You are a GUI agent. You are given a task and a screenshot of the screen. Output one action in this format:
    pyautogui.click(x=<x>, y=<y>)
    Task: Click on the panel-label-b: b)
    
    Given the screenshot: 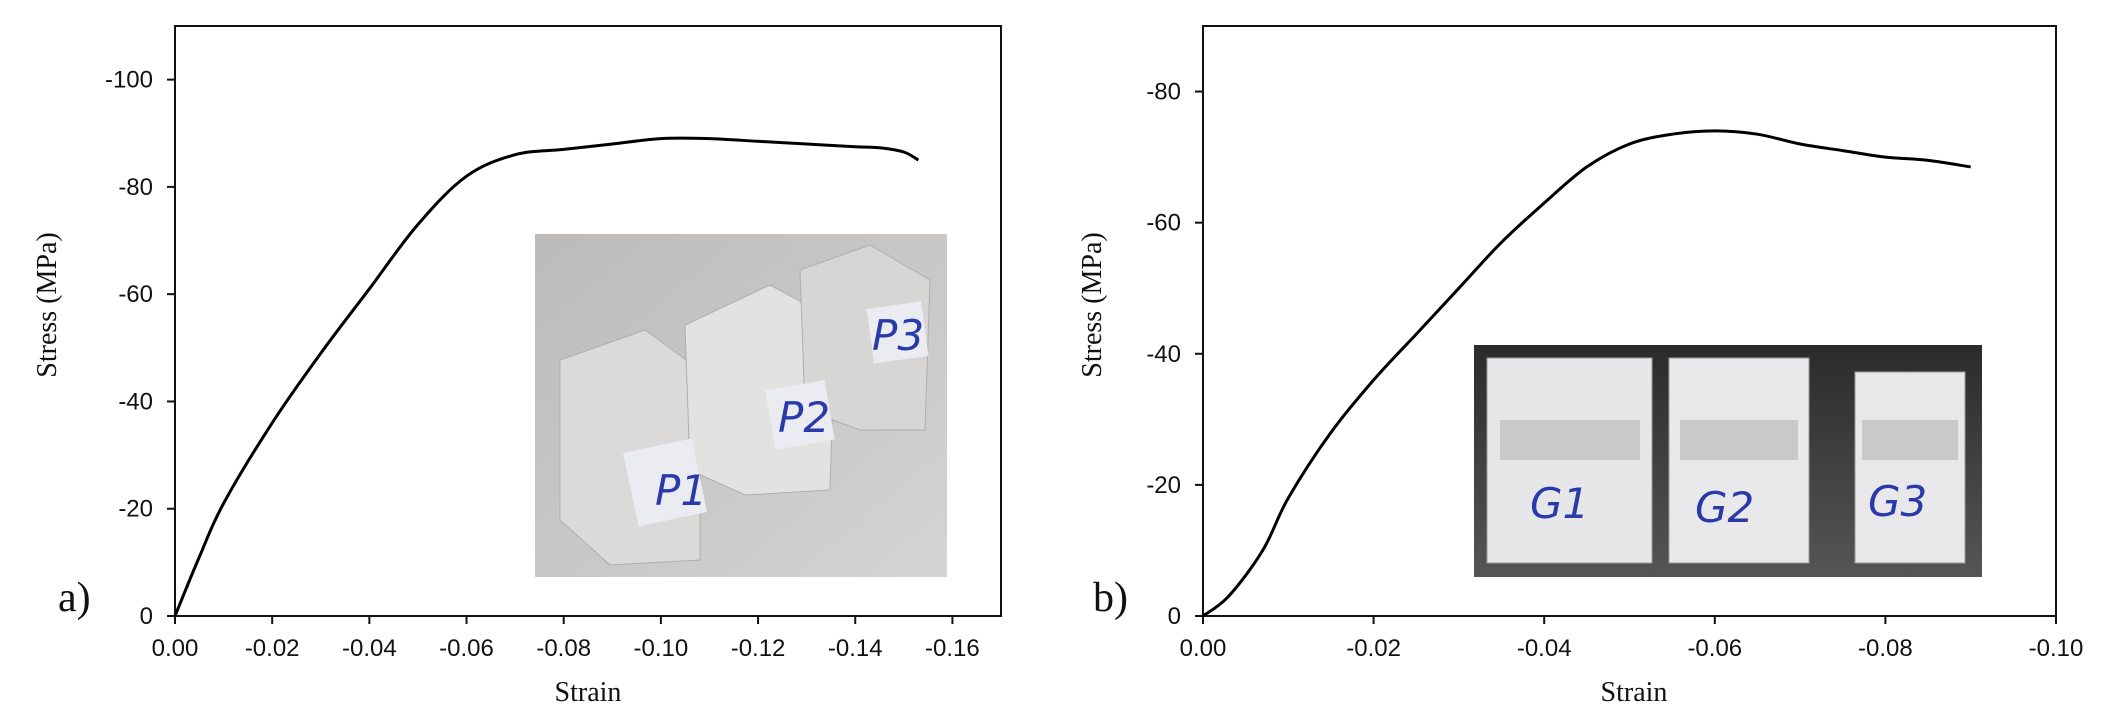 What is the action you would take?
    pyautogui.click(x=1110, y=598)
    